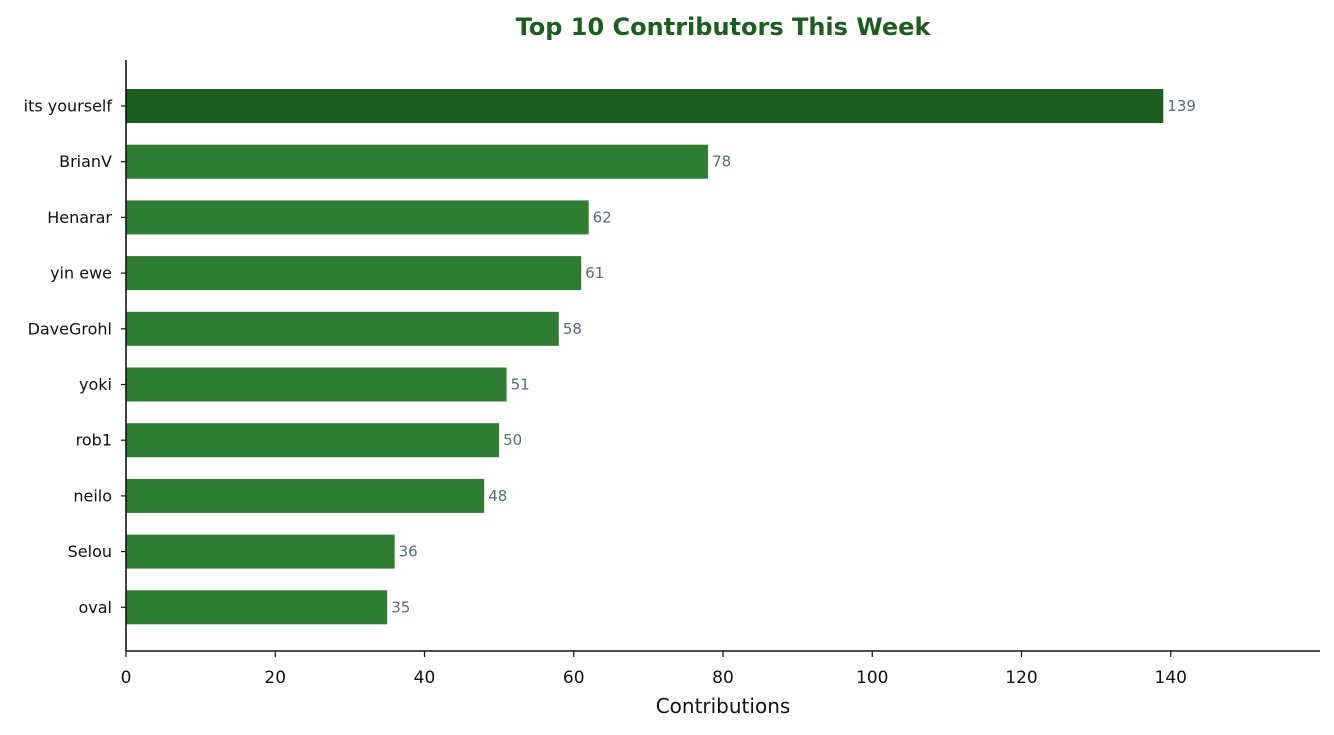 This screenshot has width=1334, height=735. What do you see at coordinates (574, 678) in the screenshot?
I see `x-tick-label: 60` at bounding box center [574, 678].